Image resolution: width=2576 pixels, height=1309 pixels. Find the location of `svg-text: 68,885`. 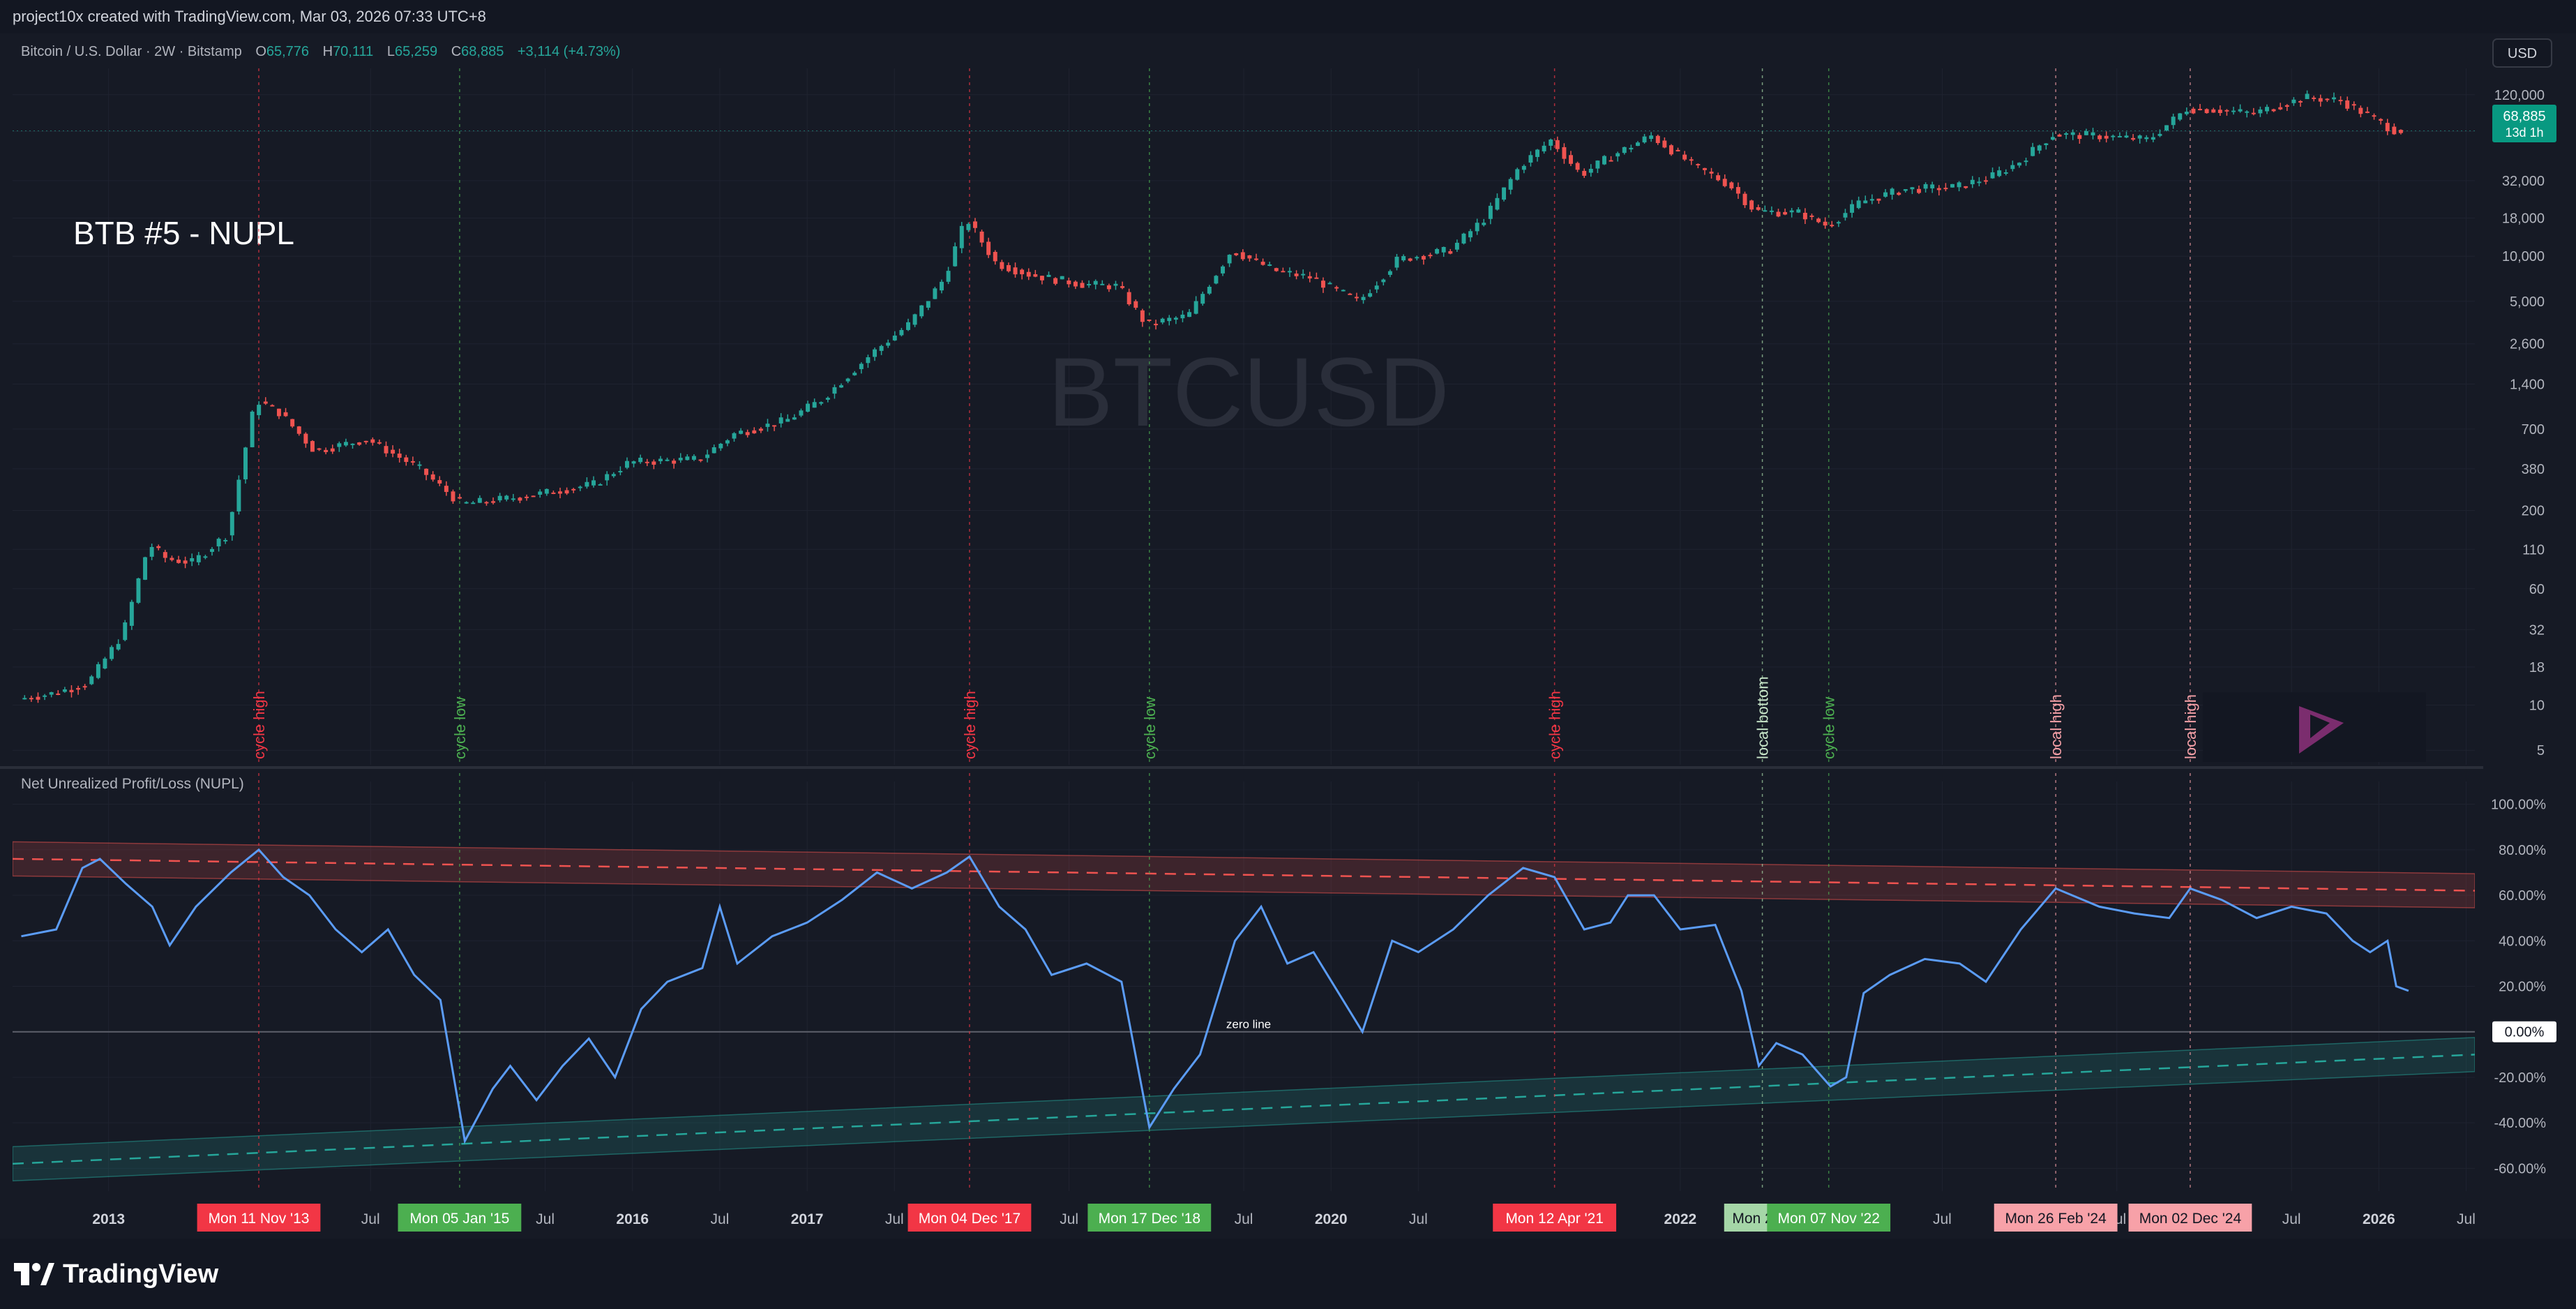

svg-text: 68,885 is located at coordinates (2524, 116).